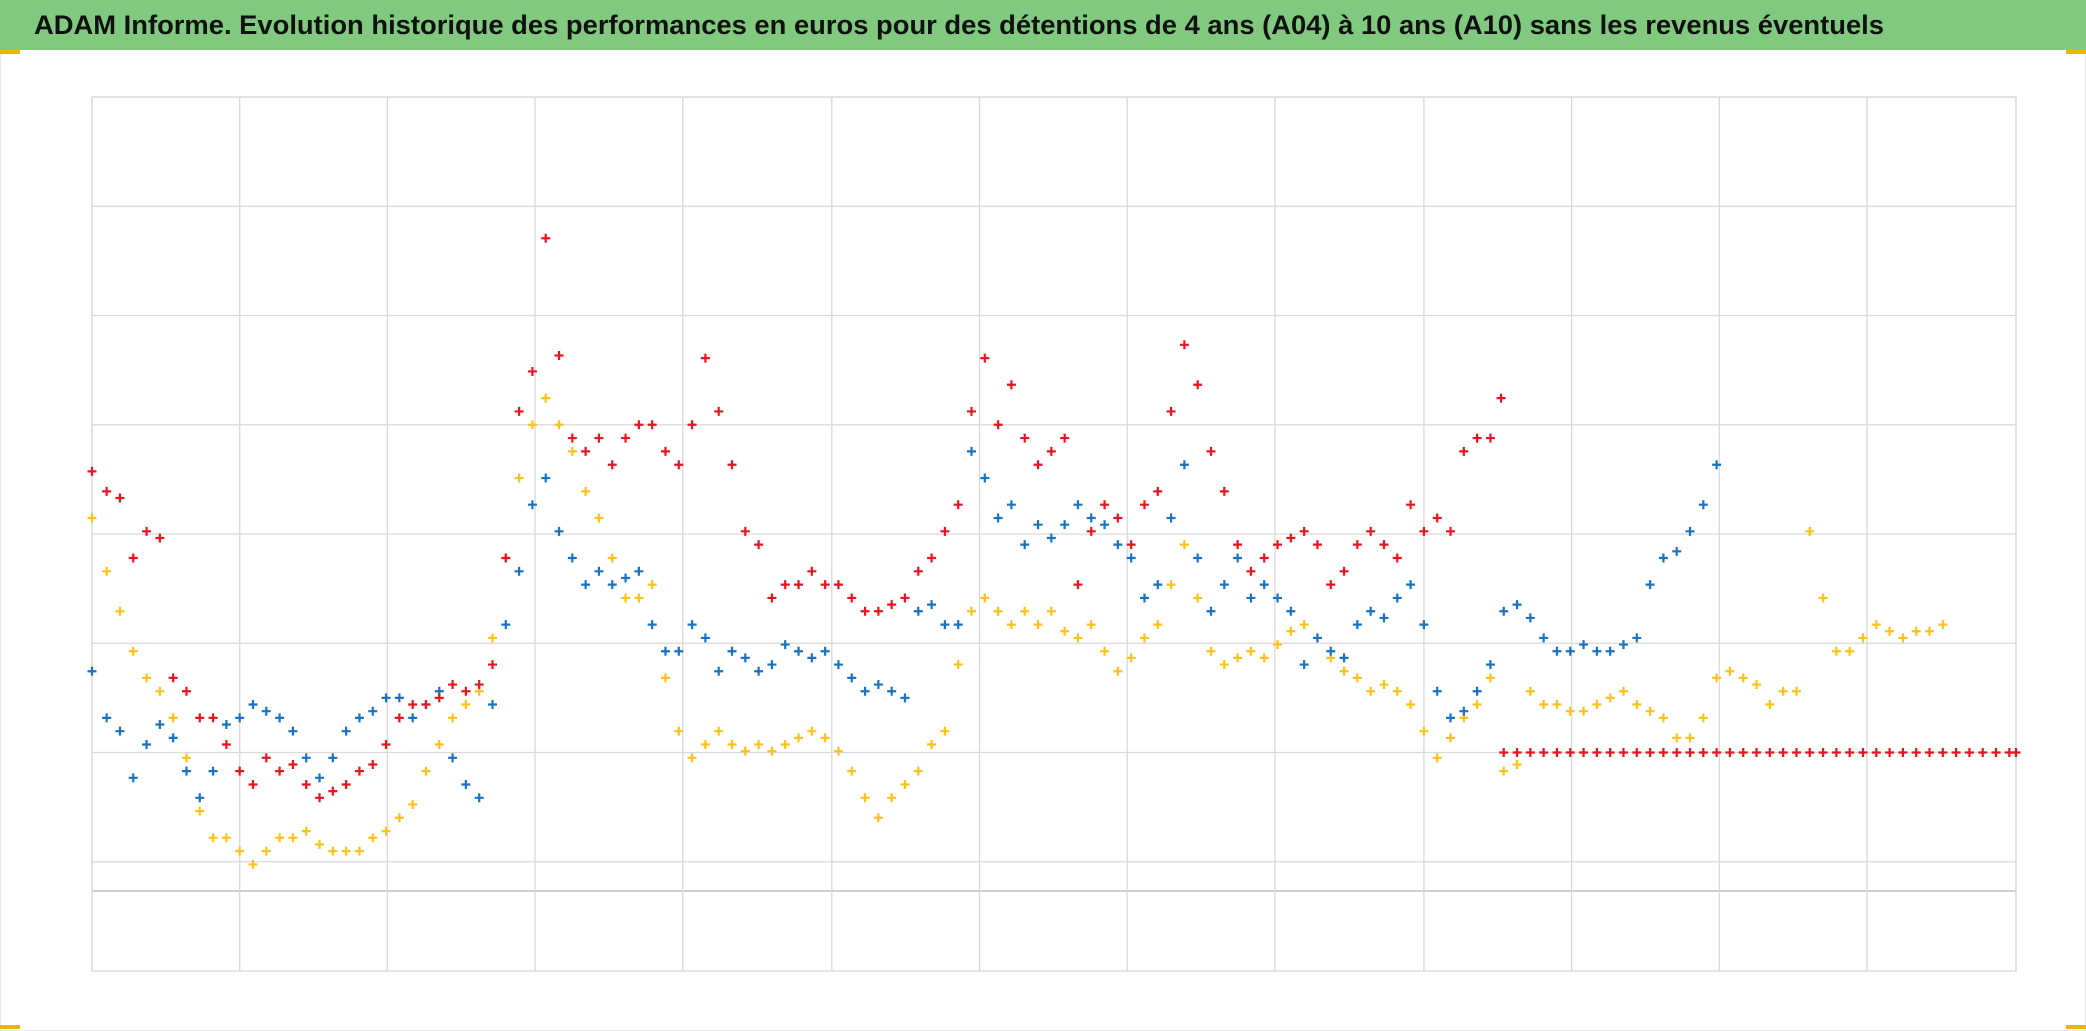 This screenshot has width=2086, height=1031. What do you see at coordinates (10, 52) in the screenshot?
I see `corner-mark` at bounding box center [10, 52].